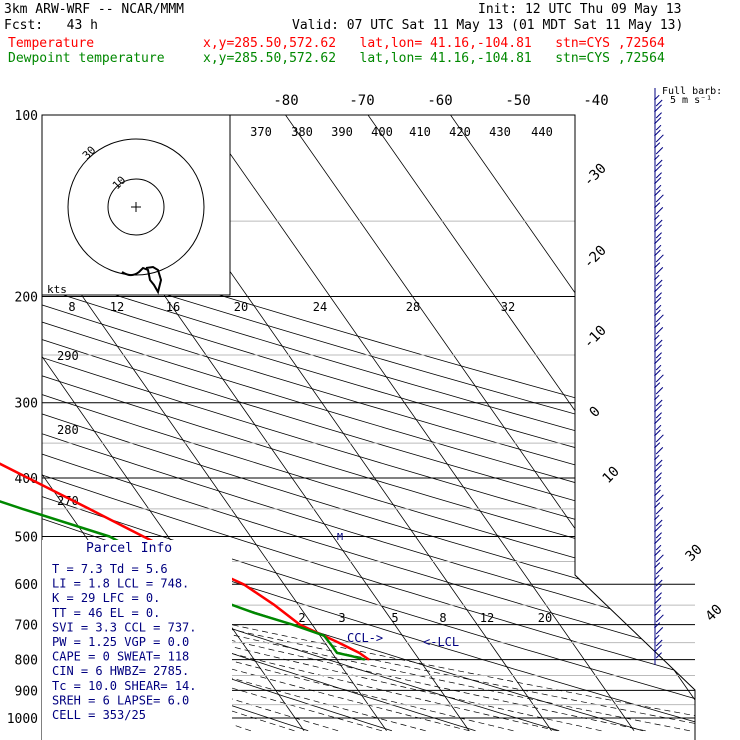 This screenshot has height=740, width=740. I want to click on parcel-info-row: SREH = 6 LAPSE= 6.0, so click(120, 700).